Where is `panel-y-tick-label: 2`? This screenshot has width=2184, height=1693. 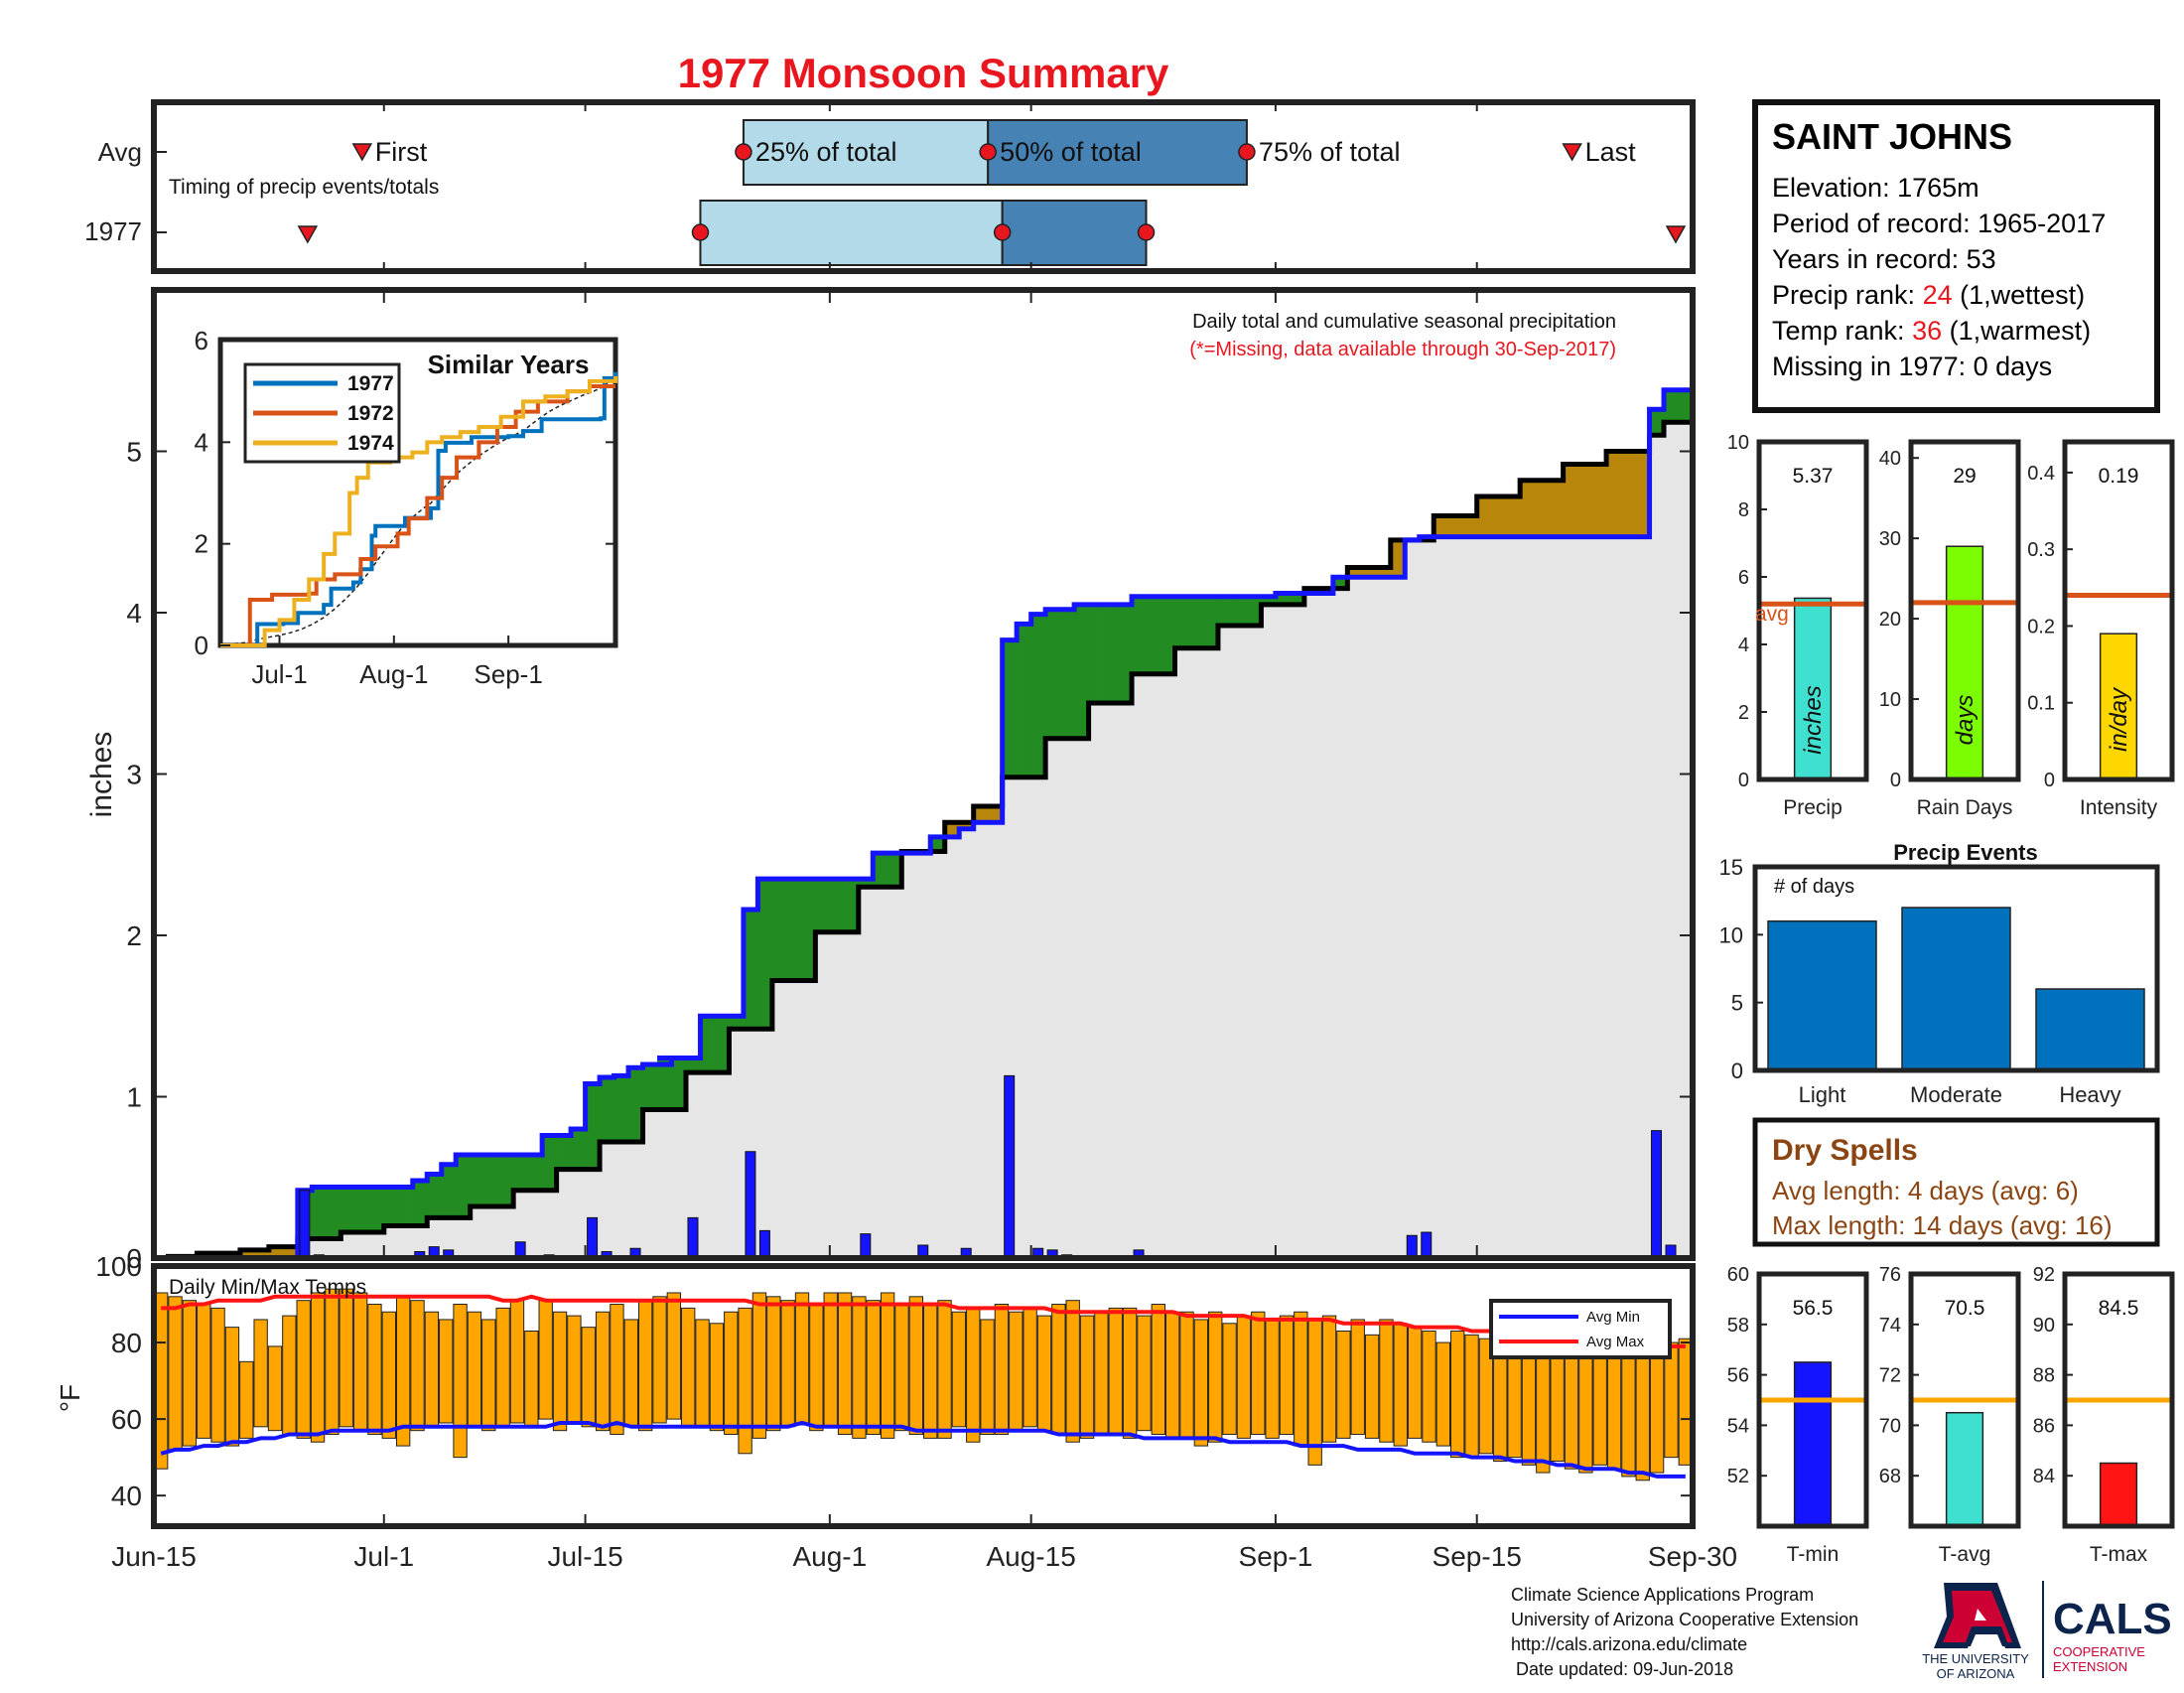 panel-y-tick-label: 2 is located at coordinates (1743, 713).